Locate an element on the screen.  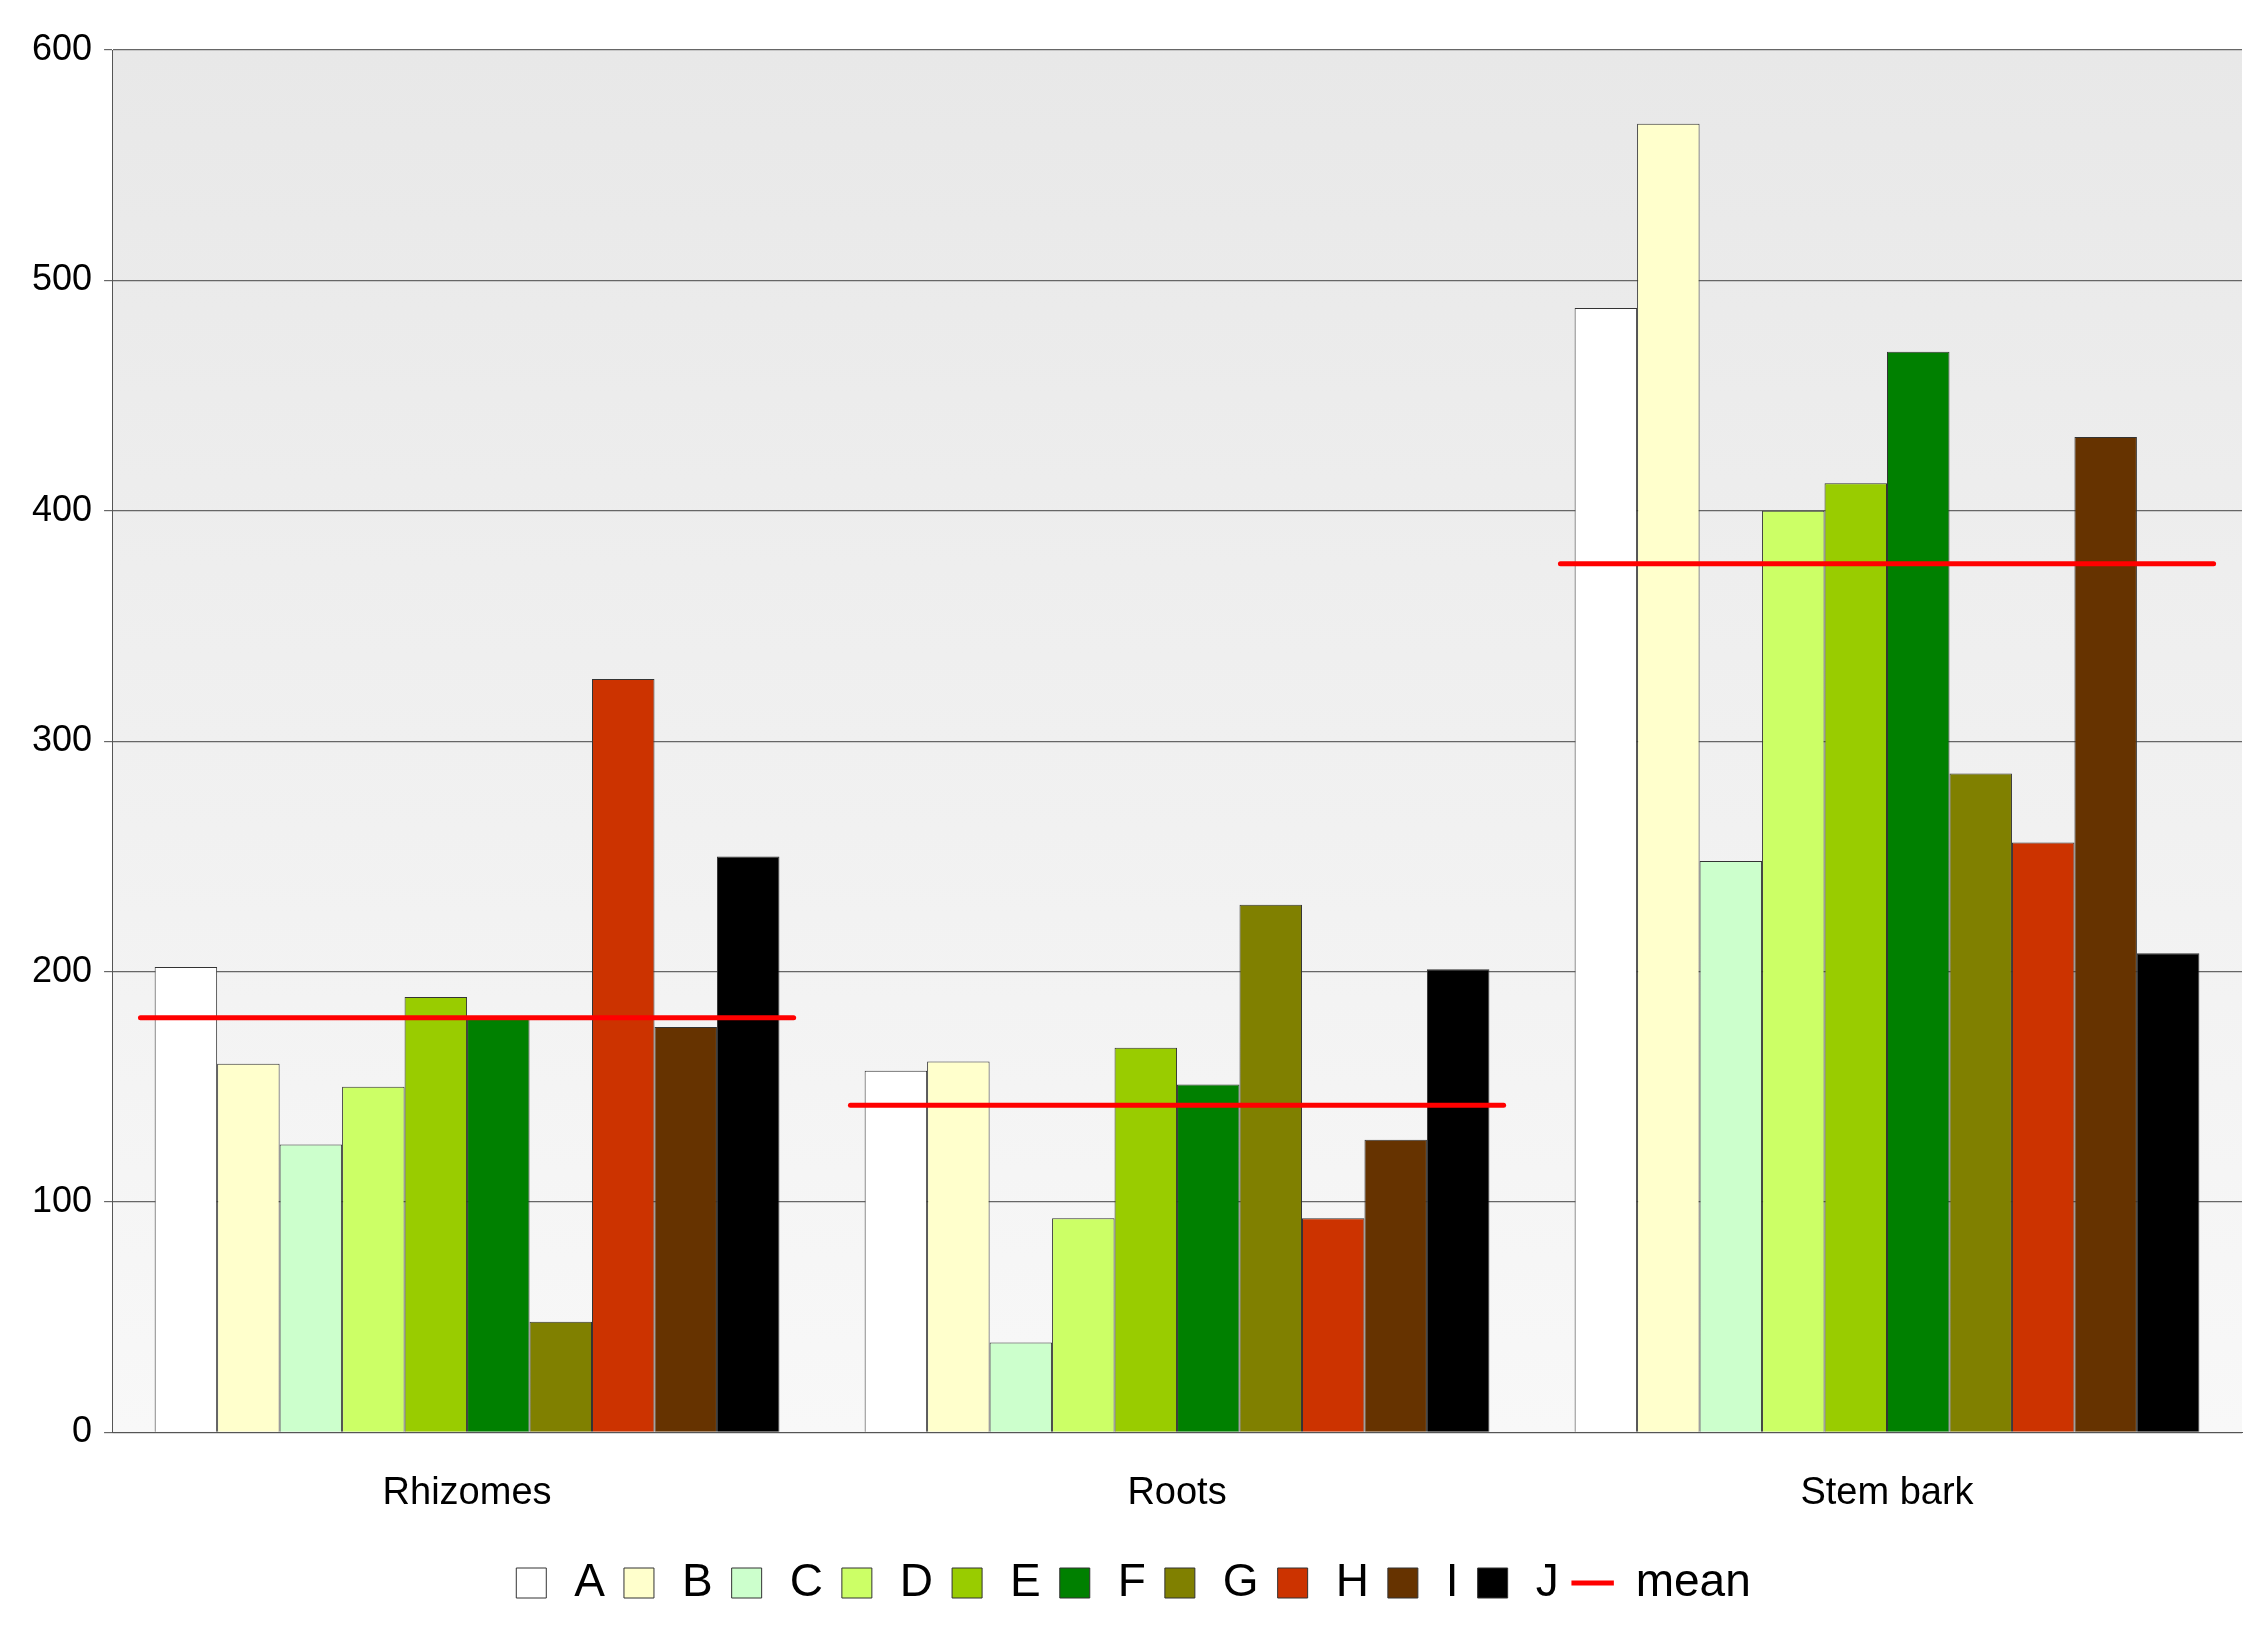
y-tick-label: 200 is located at coordinates (62, 969).